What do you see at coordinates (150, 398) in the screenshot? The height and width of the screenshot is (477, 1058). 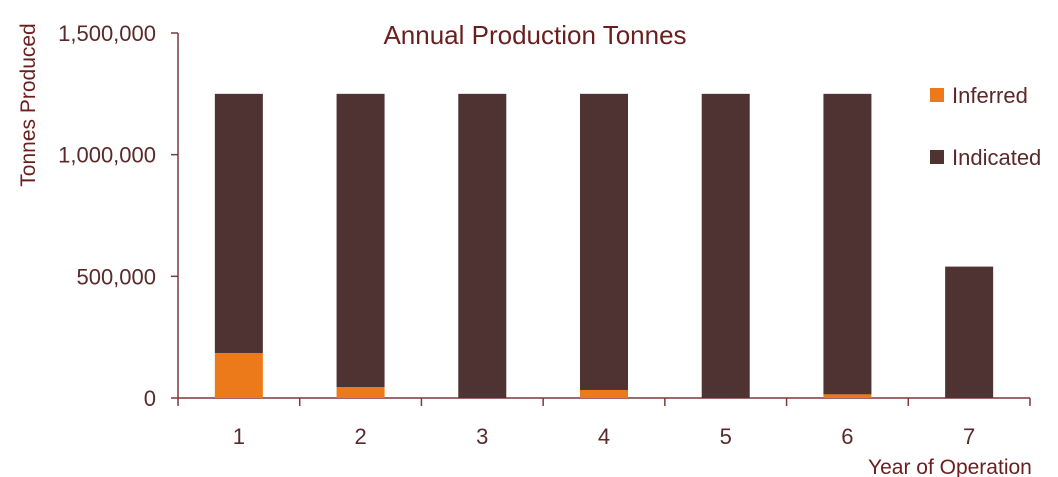 I see `y-tick-label: 0` at bounding box center [150, 398].